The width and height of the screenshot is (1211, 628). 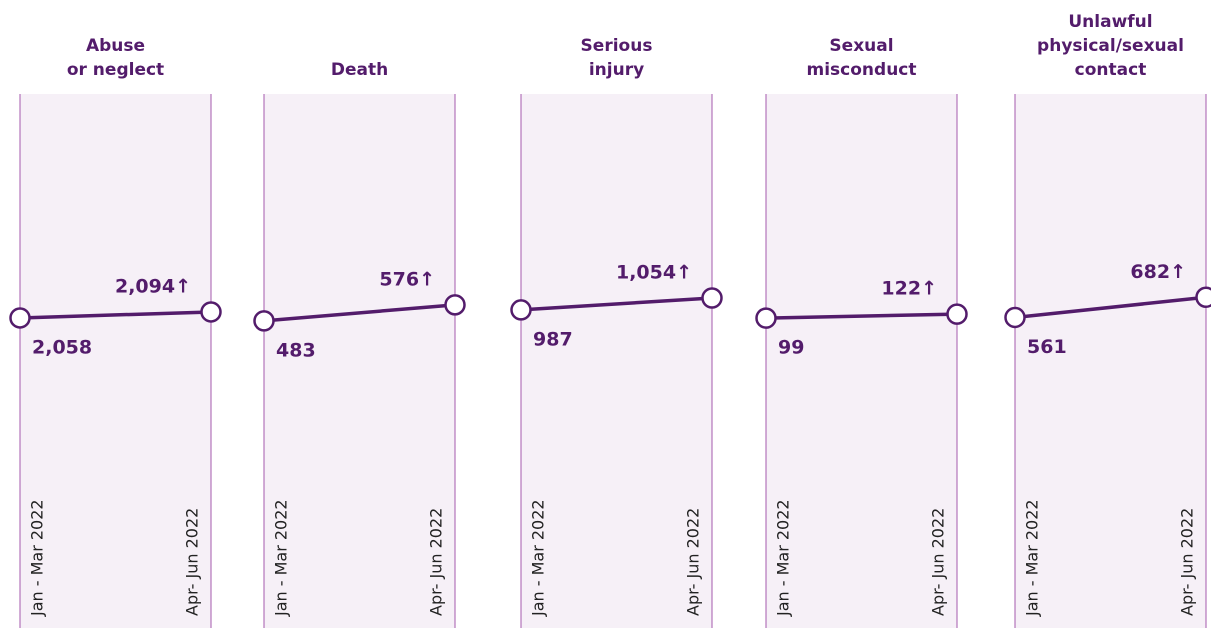 I want to click on panel-title: Serious injury, so click(x=616, y=58).